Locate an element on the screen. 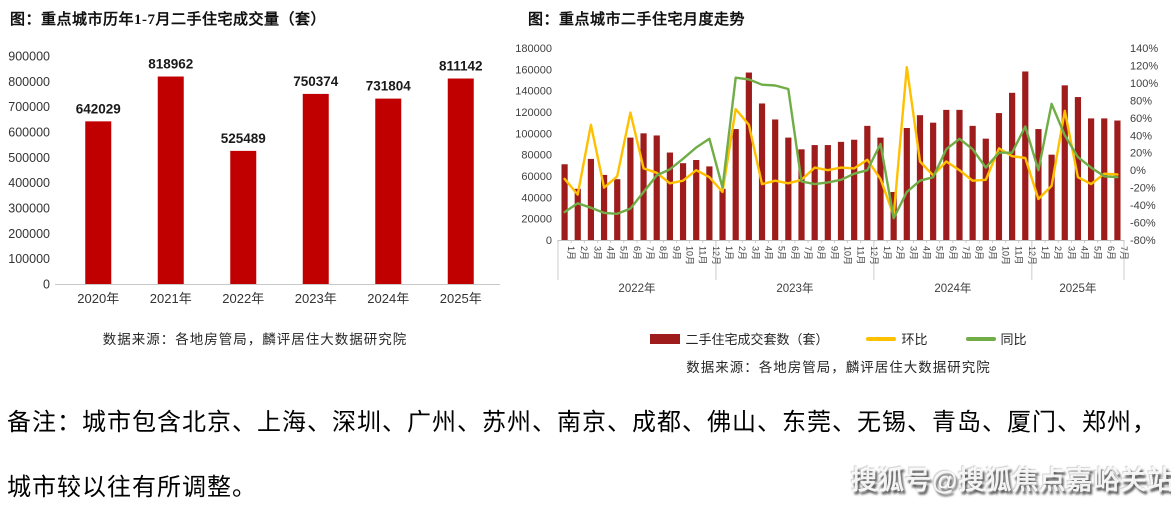 Image resolution: width=1171 pixels, height=508 pixels. y-axis-tick-label: 500000 is located at coordinates (29, 158).